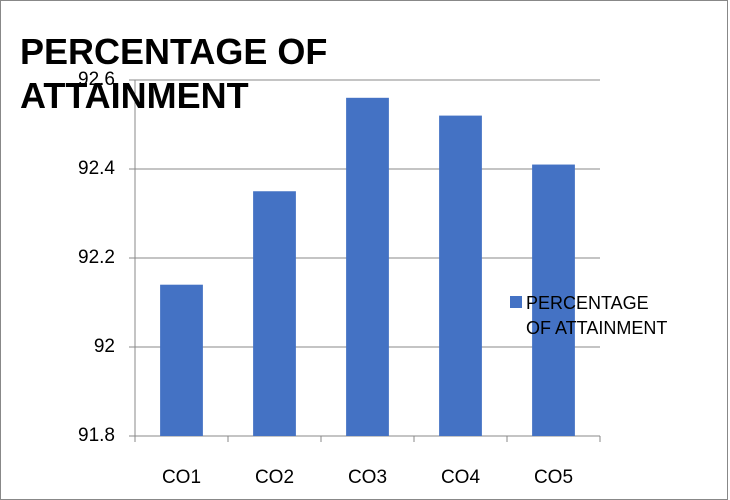 This screenshot has height=500, width=730. What do you see at coordinates (174, 73) in the screenshot?
I see `chart-title: PERCENTAGE OF ATTAINMENT` at bounding box center [174, 73].